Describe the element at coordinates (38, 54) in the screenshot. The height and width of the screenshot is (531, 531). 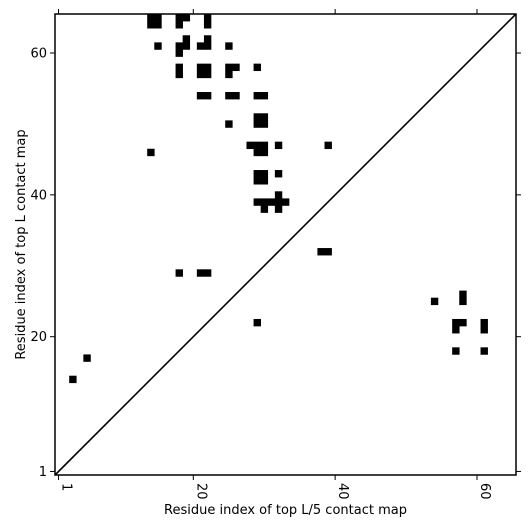
I see `y-tick-label: 60` at that location.